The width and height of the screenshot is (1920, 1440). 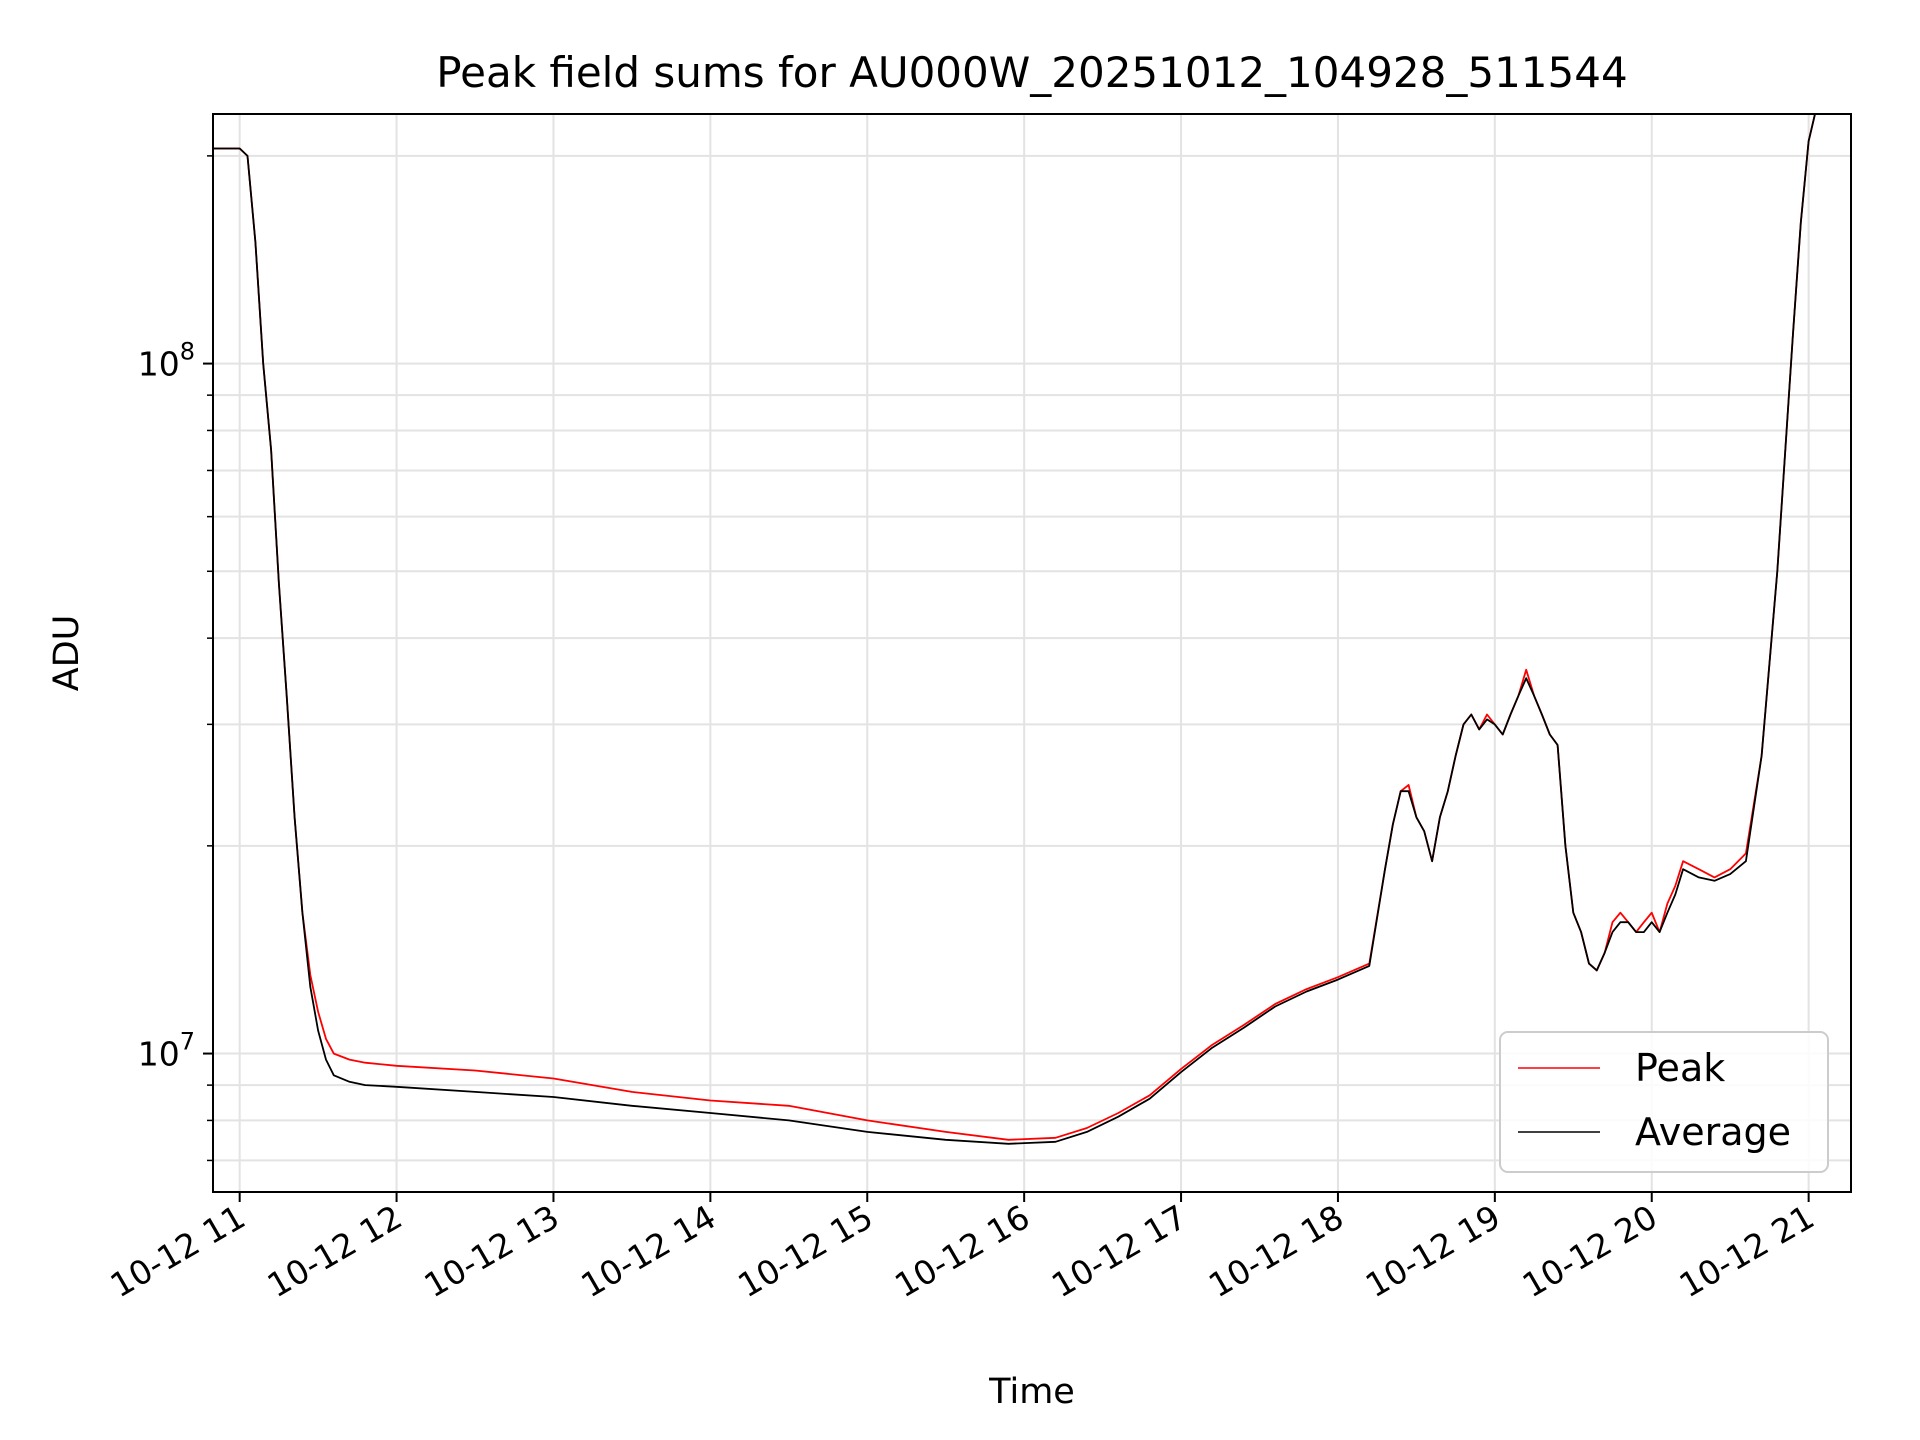 I want to click on x-tick-label: 10-12 16, so click(x=962, y=1251).